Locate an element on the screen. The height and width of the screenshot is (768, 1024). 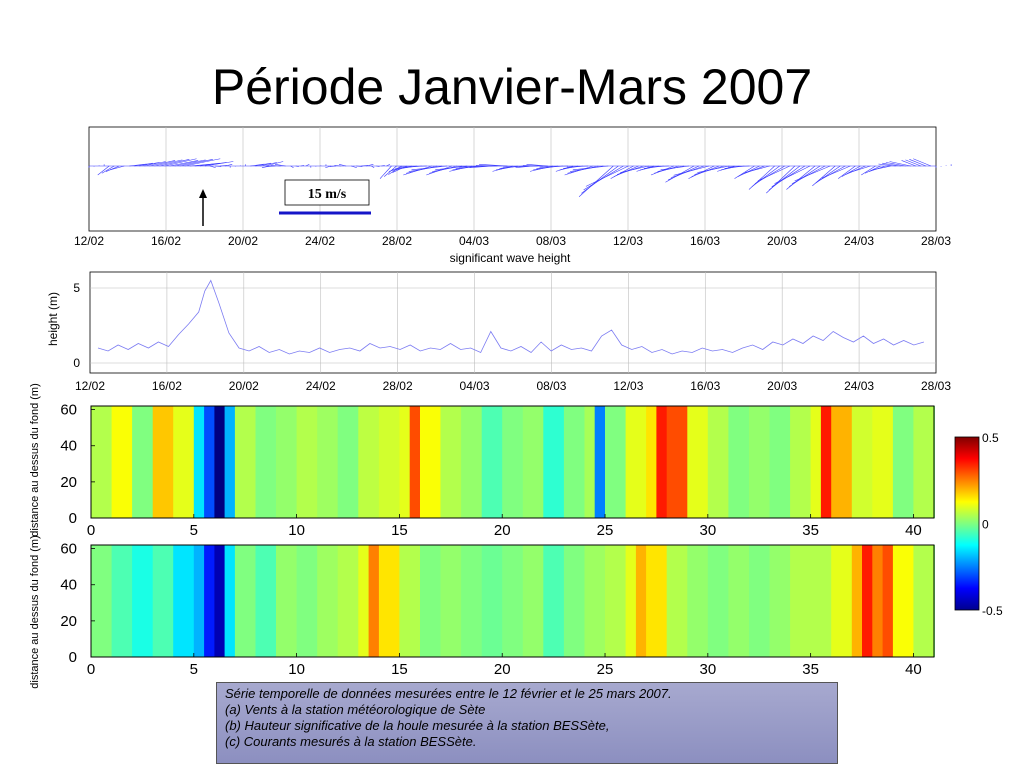
wave-x-tick-label: 08/03 is located at coordinates (551, 386).